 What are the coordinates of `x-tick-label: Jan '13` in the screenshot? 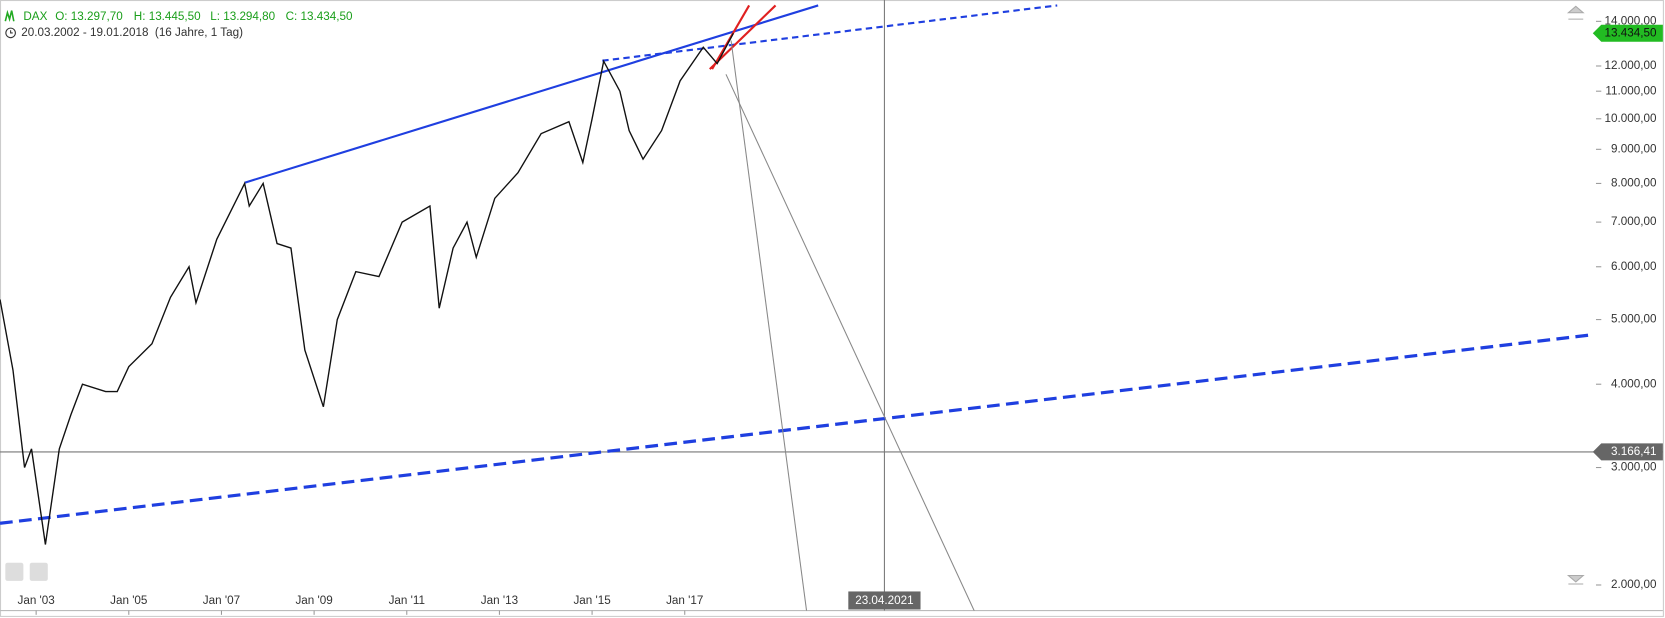 It's located at (499, 600).